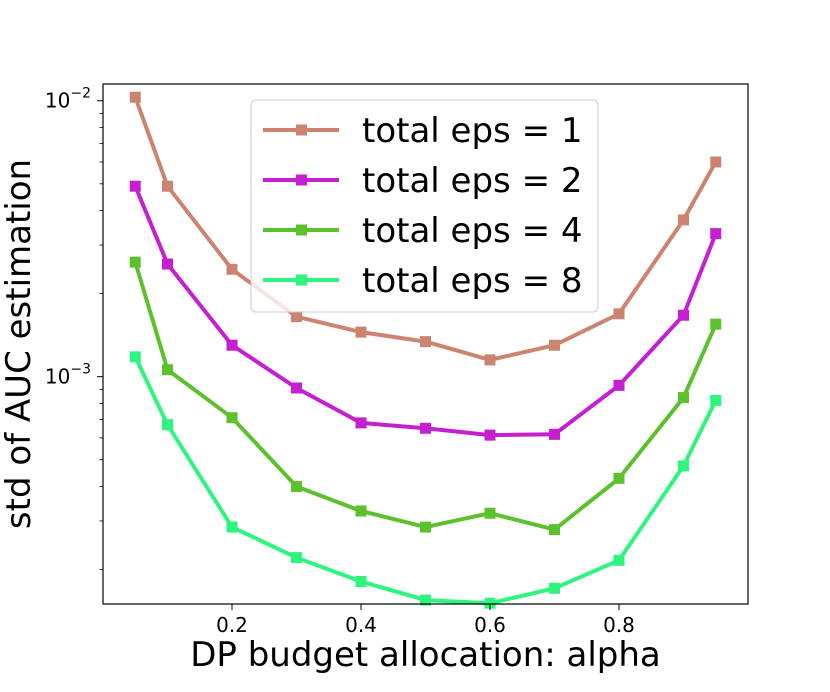  What do you see at coordinates (361, 625) in the screenshot?
I see `x-tick-label: 0.4` at bounding box center [361, 625].